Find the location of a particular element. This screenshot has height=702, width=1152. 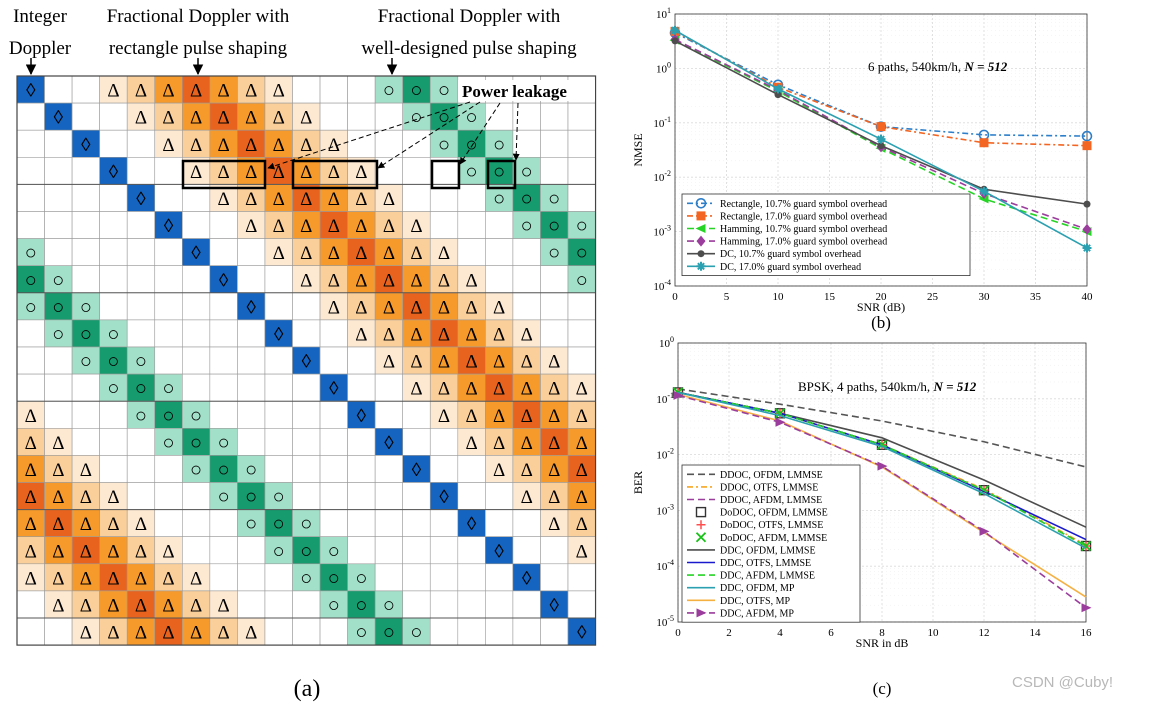

watermark: CSDN @Cuby! is located at coordinates (1063, 682).